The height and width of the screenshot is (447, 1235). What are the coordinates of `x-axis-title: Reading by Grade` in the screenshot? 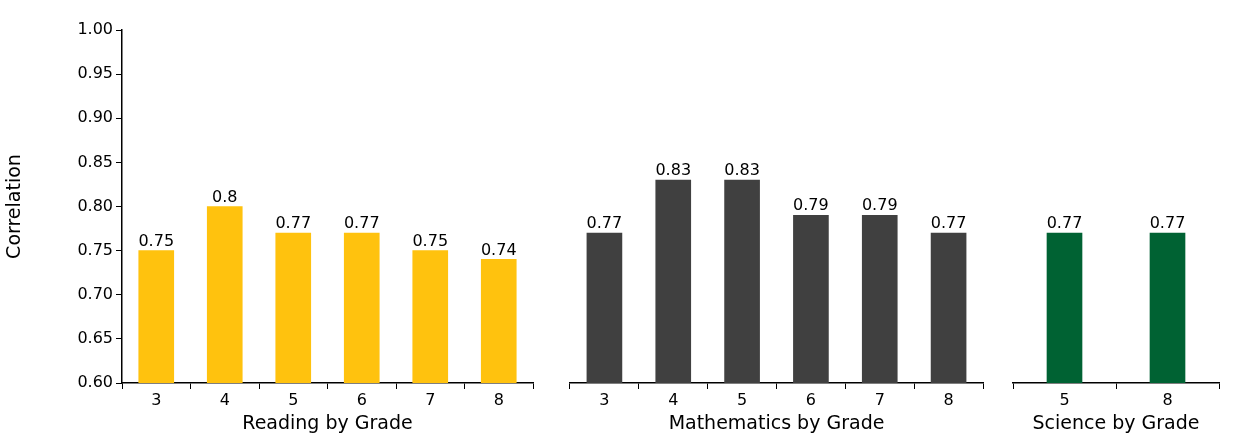 It's located at (327, 421).